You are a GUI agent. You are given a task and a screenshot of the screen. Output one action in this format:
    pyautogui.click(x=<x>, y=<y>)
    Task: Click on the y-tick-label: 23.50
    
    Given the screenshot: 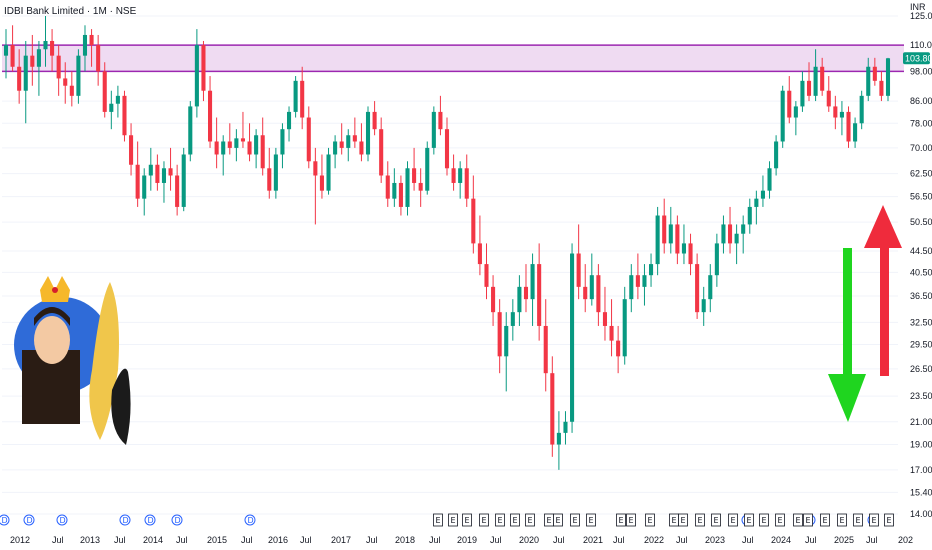 What is the action you would take?
    pyautogui.click(x=921, y=396)
    